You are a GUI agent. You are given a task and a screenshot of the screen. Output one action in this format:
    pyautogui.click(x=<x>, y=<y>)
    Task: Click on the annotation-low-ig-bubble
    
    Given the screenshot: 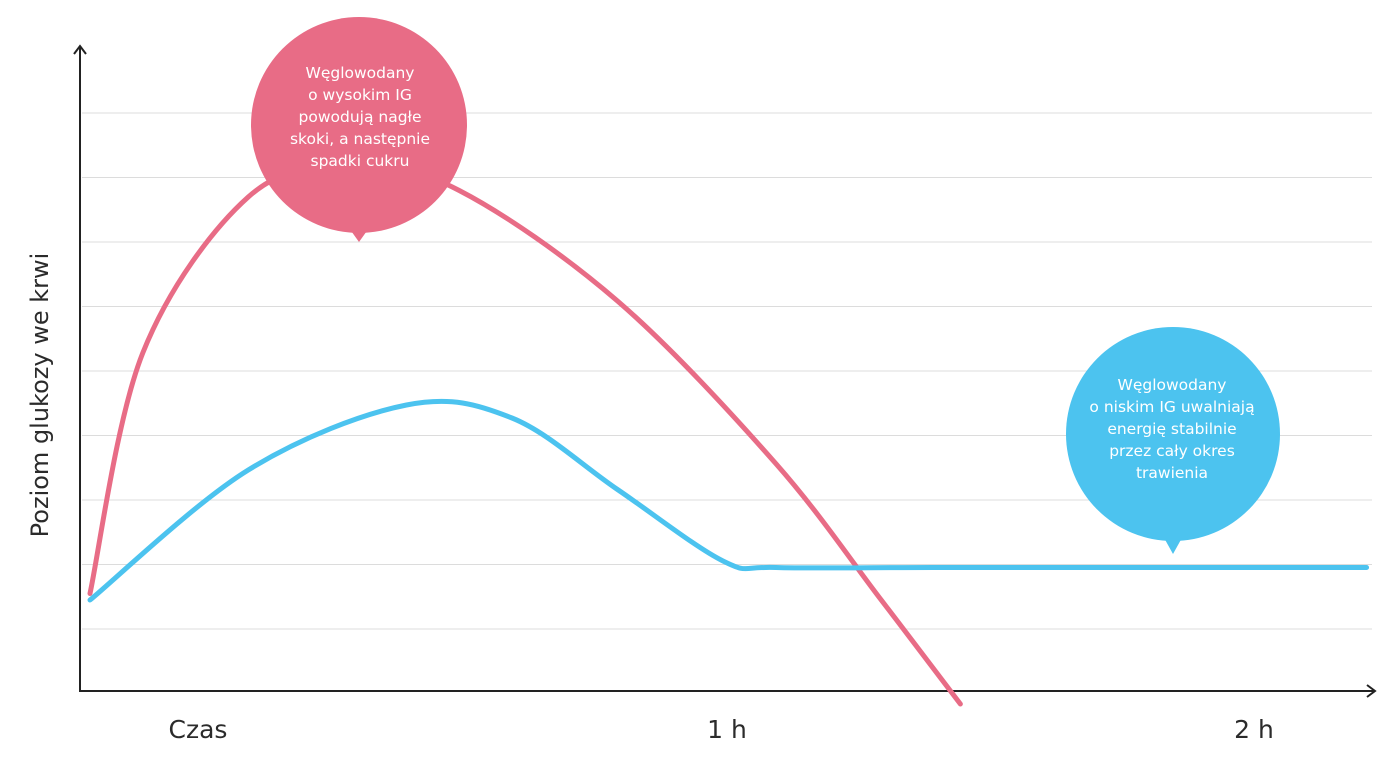 What is the action you would take?
    pyautogui.click(x=1173, y=434)
    